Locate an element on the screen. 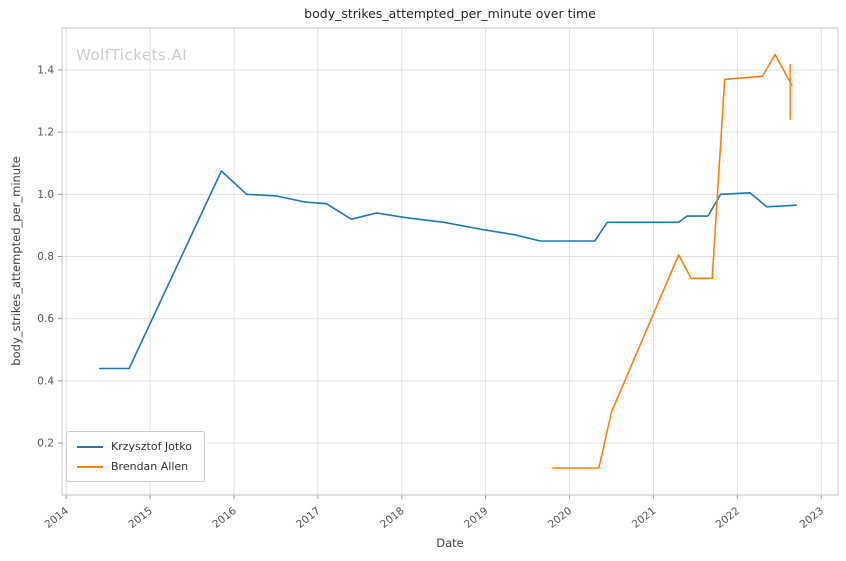 Image resolution: width=846 pixels, height=561 pixels. y-tick-label: 1.2 is located at coordinates (45, 133).